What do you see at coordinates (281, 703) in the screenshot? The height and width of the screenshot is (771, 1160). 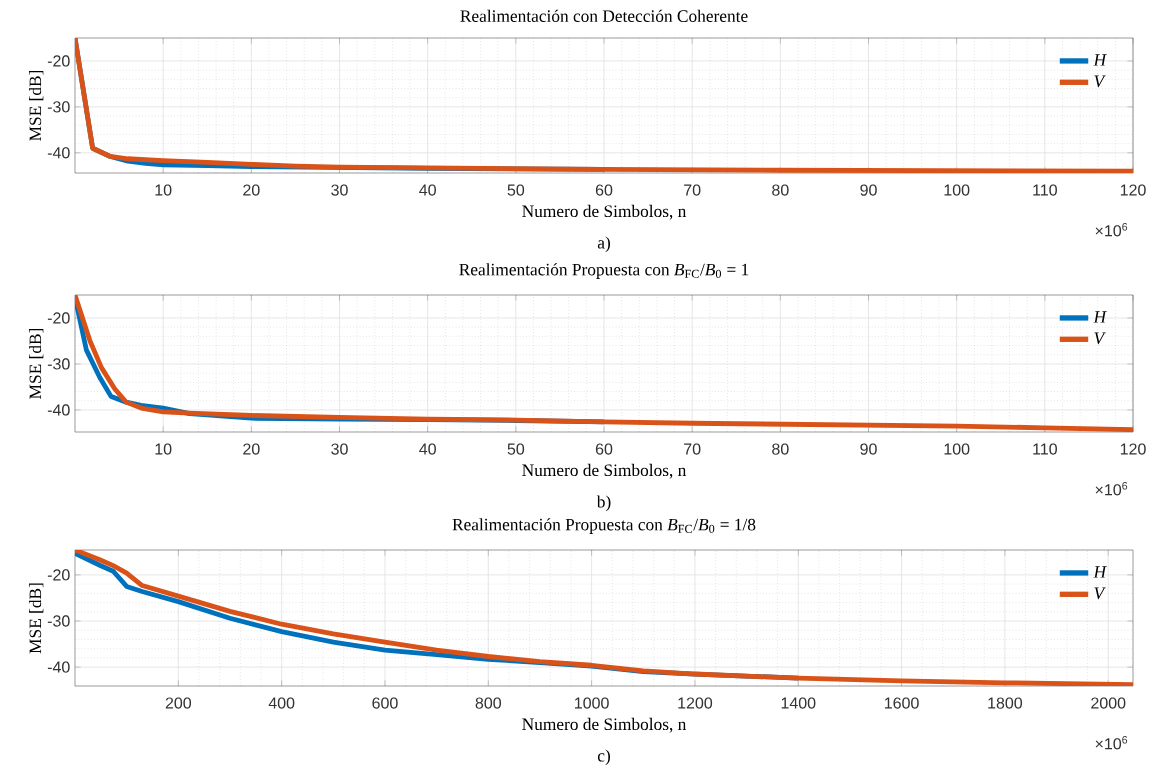 I see `x-tick-label: 400` at bounding box center [281, 703].